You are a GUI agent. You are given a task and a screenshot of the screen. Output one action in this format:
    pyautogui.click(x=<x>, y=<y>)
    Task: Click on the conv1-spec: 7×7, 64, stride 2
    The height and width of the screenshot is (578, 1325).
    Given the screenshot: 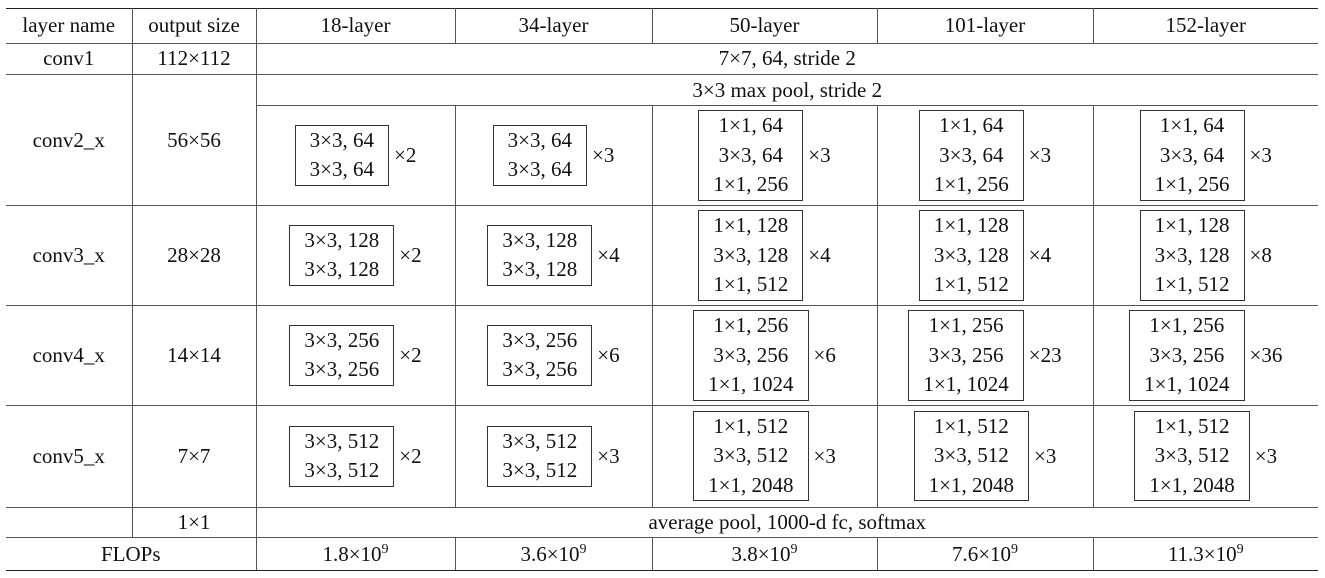 What is the action you would take?
    pyautogui.click(x=786, y=59)
    